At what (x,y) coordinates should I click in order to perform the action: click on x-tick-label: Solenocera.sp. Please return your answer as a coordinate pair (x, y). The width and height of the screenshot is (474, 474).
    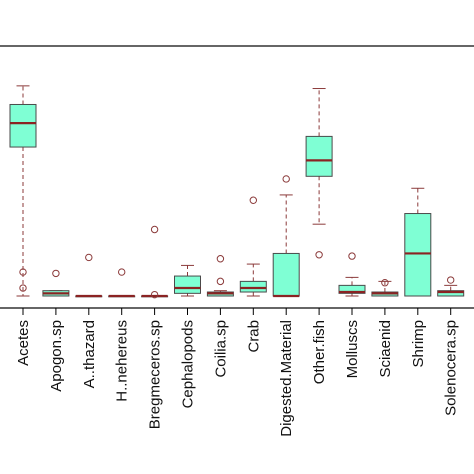
    Looking at the image, I should click on (451, 368).